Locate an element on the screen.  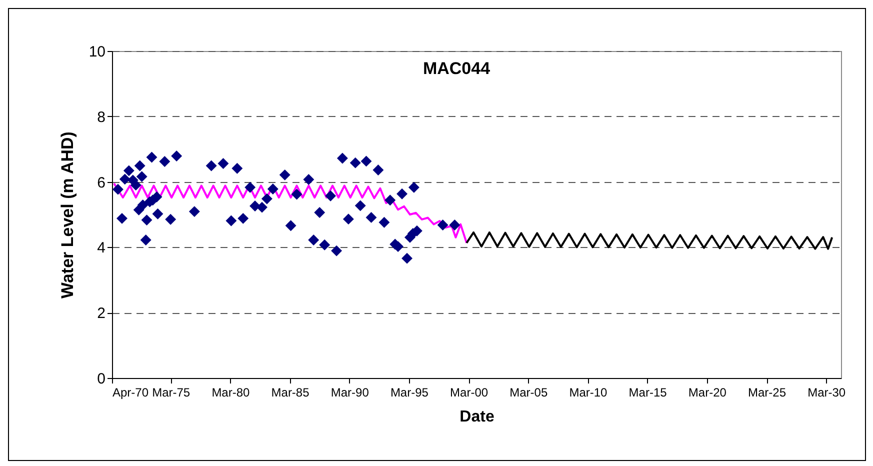
x-axis-title: Date is located at coordinates (477, 417).